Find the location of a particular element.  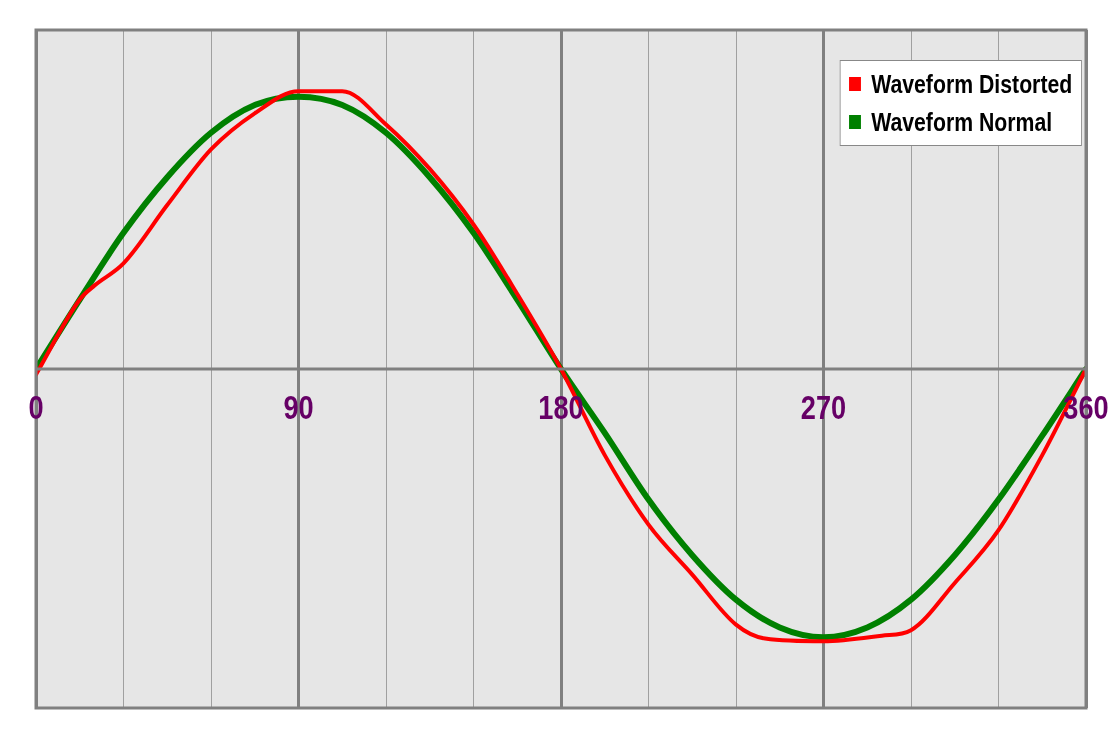

legend-label: Waveform Distorted is located at coordinates (972, 84).